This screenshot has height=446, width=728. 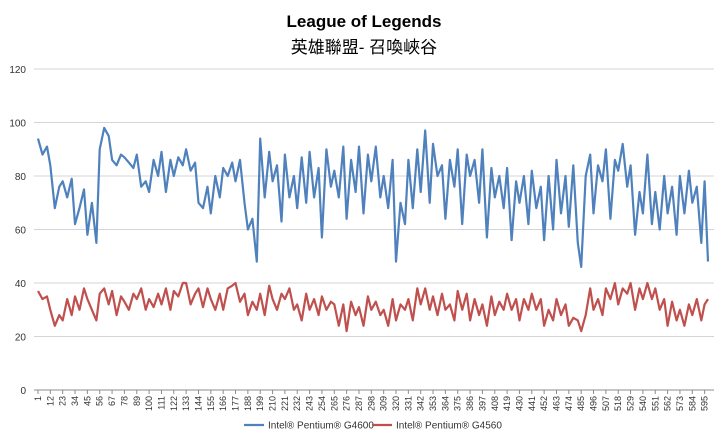 What do you see at coordinates (470, 403) in the screenshot?
I see `x-tick-label: 386` at bounding box center [470, 403].